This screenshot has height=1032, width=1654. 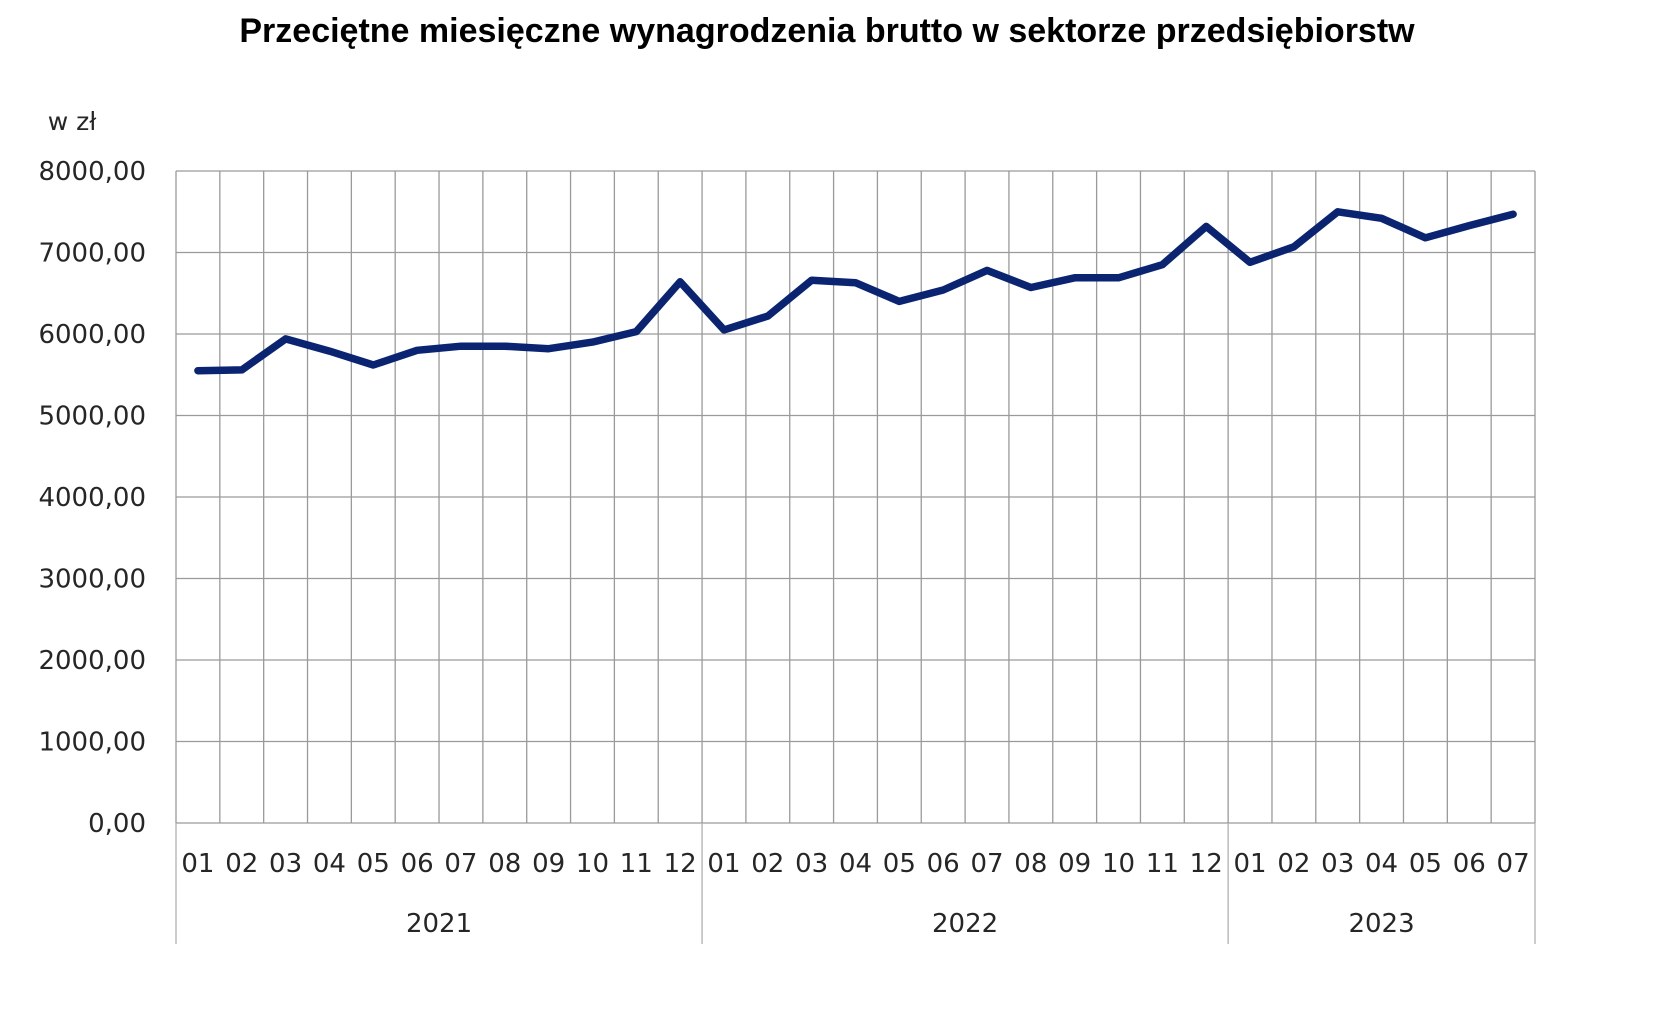 What do you see at coordinates (92, 743) in the screenshot?
I see `y-tick-label: 1000,00` at bounding box center [92, 743].